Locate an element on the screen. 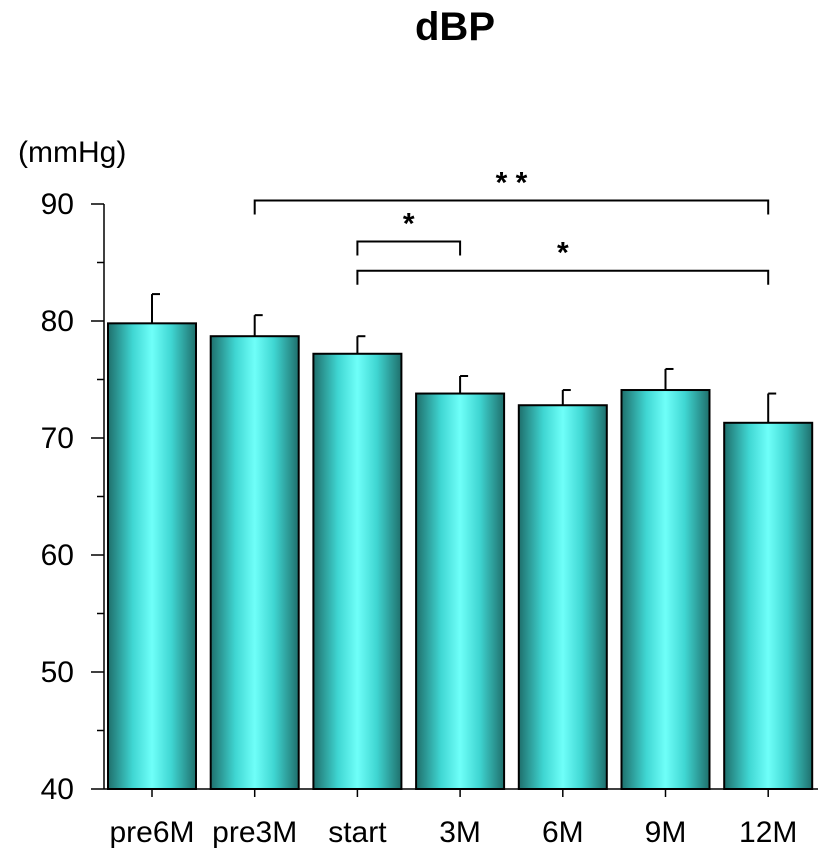 Image resolution: width=826 pixels, height=848 pixels. x-tick-label-9M: 9M is located at coordinates (666, 832).